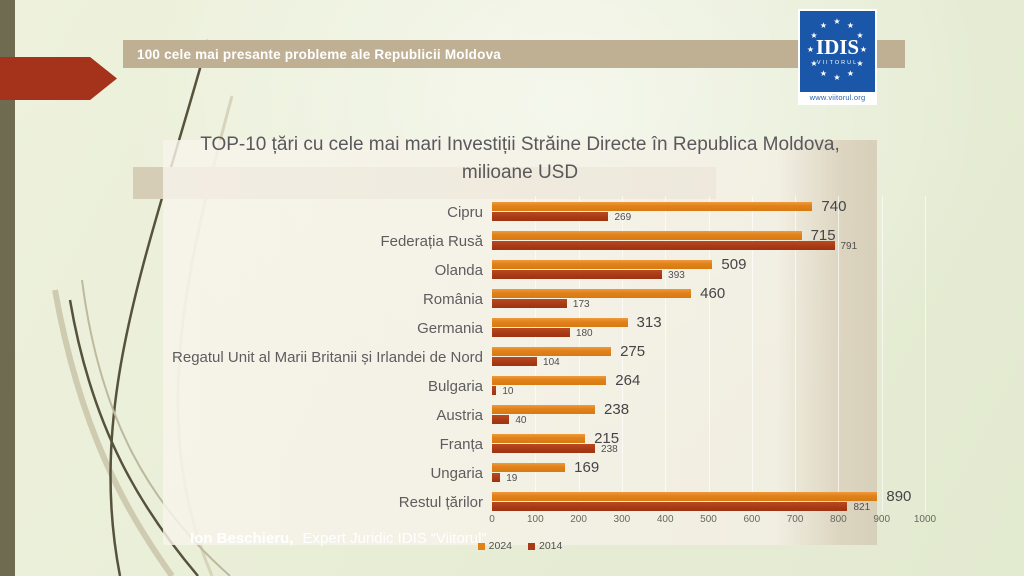 This screenshot has height=576, width=1024. Describe the element at coordinates (752, 519) in the screenshot. I see `x-axis-tick-label: 600` at that location.